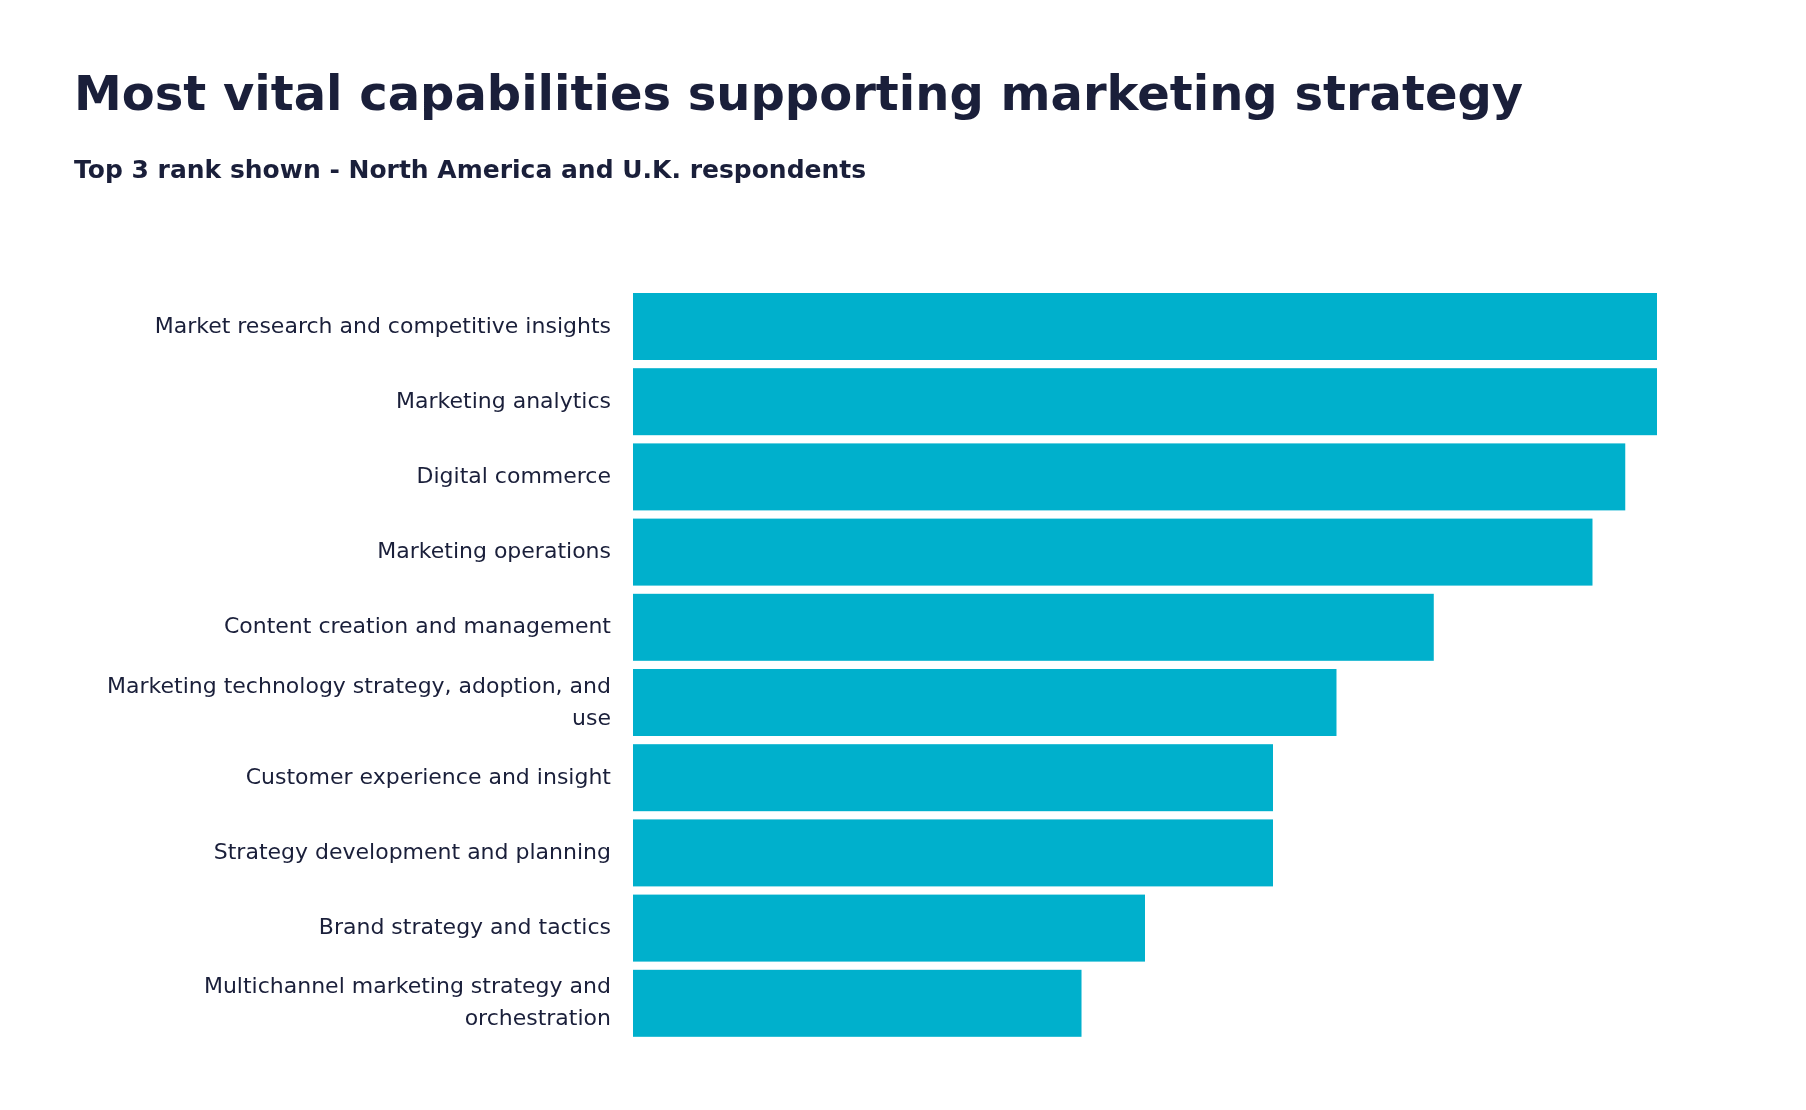  I want to click on y-tick-label: Marketing technology strategy, adoption, and use, so click(359, 701).